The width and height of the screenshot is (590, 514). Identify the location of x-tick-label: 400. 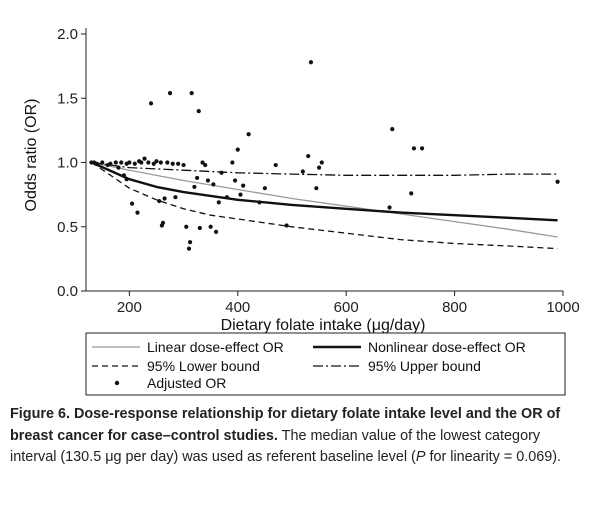
(237, 307).